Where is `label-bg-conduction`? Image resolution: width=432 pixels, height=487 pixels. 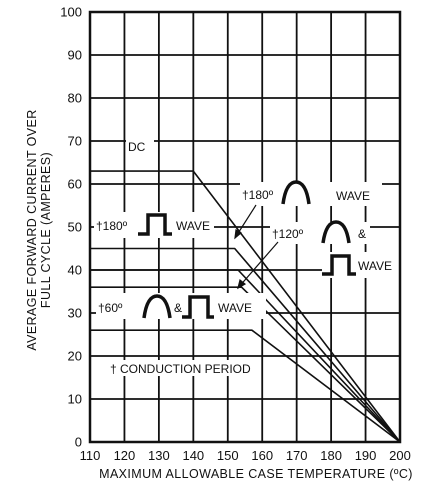
label-bg-conduction is located at coordinates (183, 368).